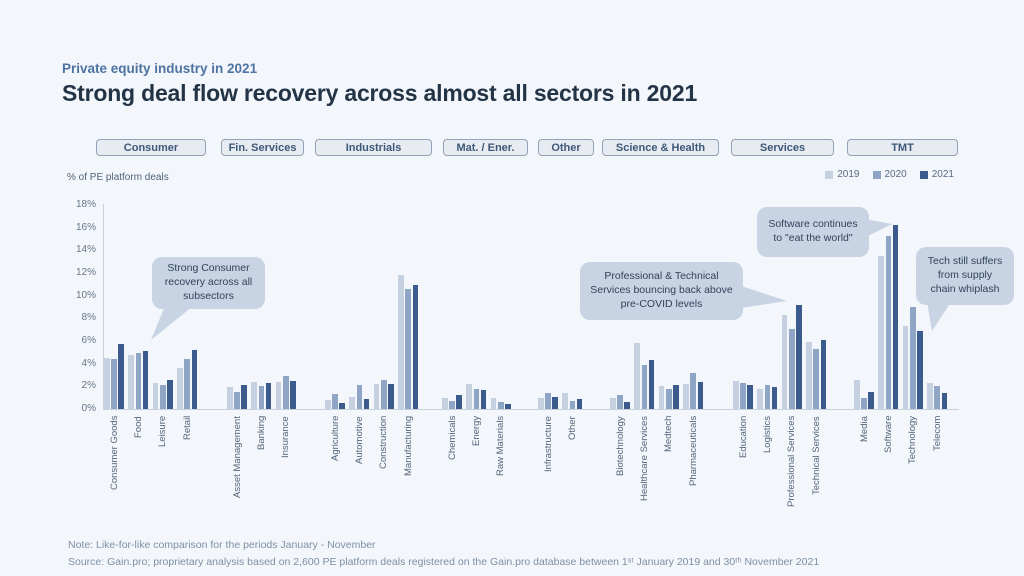 This screenshot has height=576, width=1024. I want to click on y-tick-0: 0%, so click(88, 408).